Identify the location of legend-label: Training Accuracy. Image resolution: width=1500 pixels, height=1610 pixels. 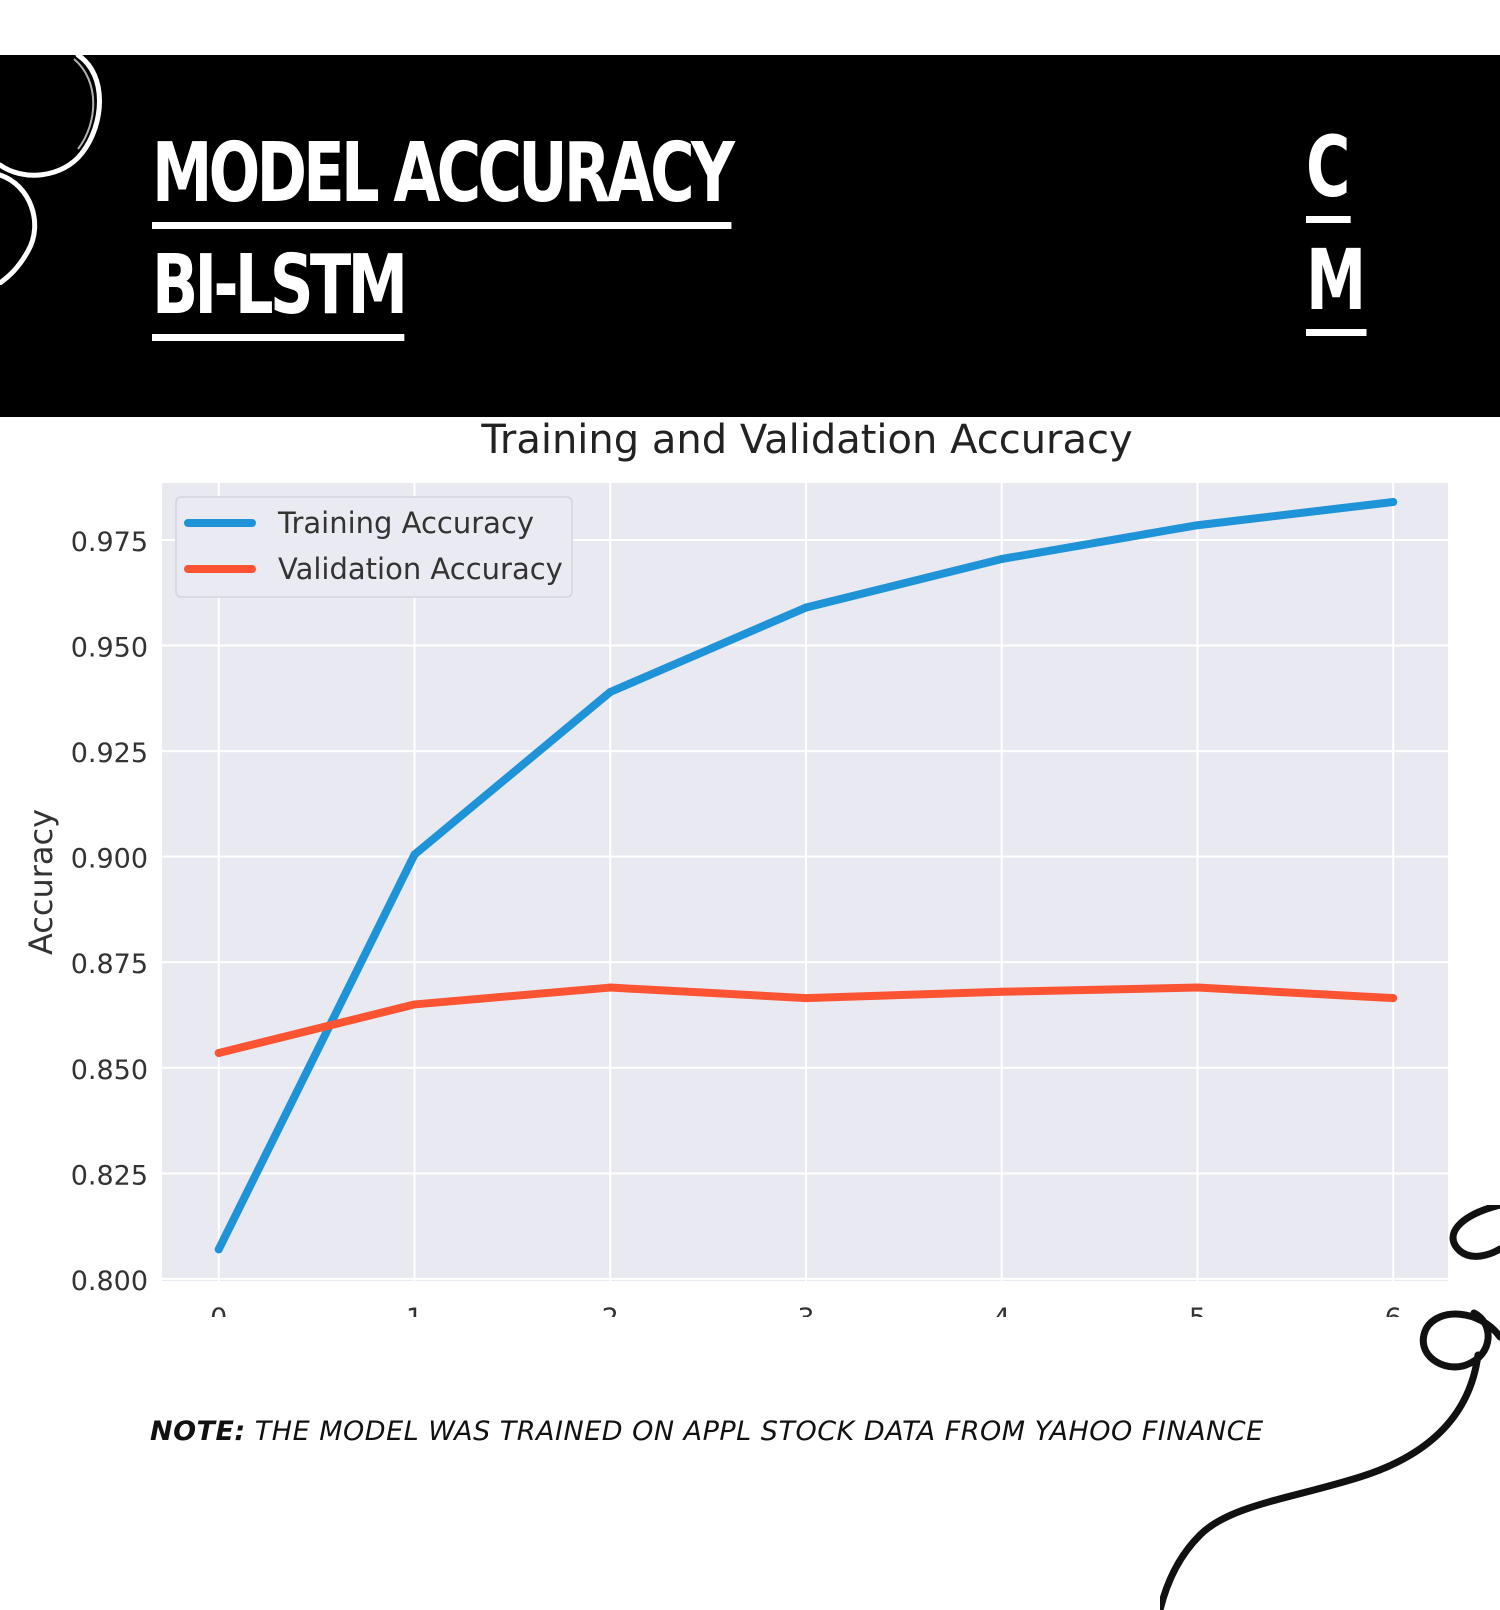
(405, 523).